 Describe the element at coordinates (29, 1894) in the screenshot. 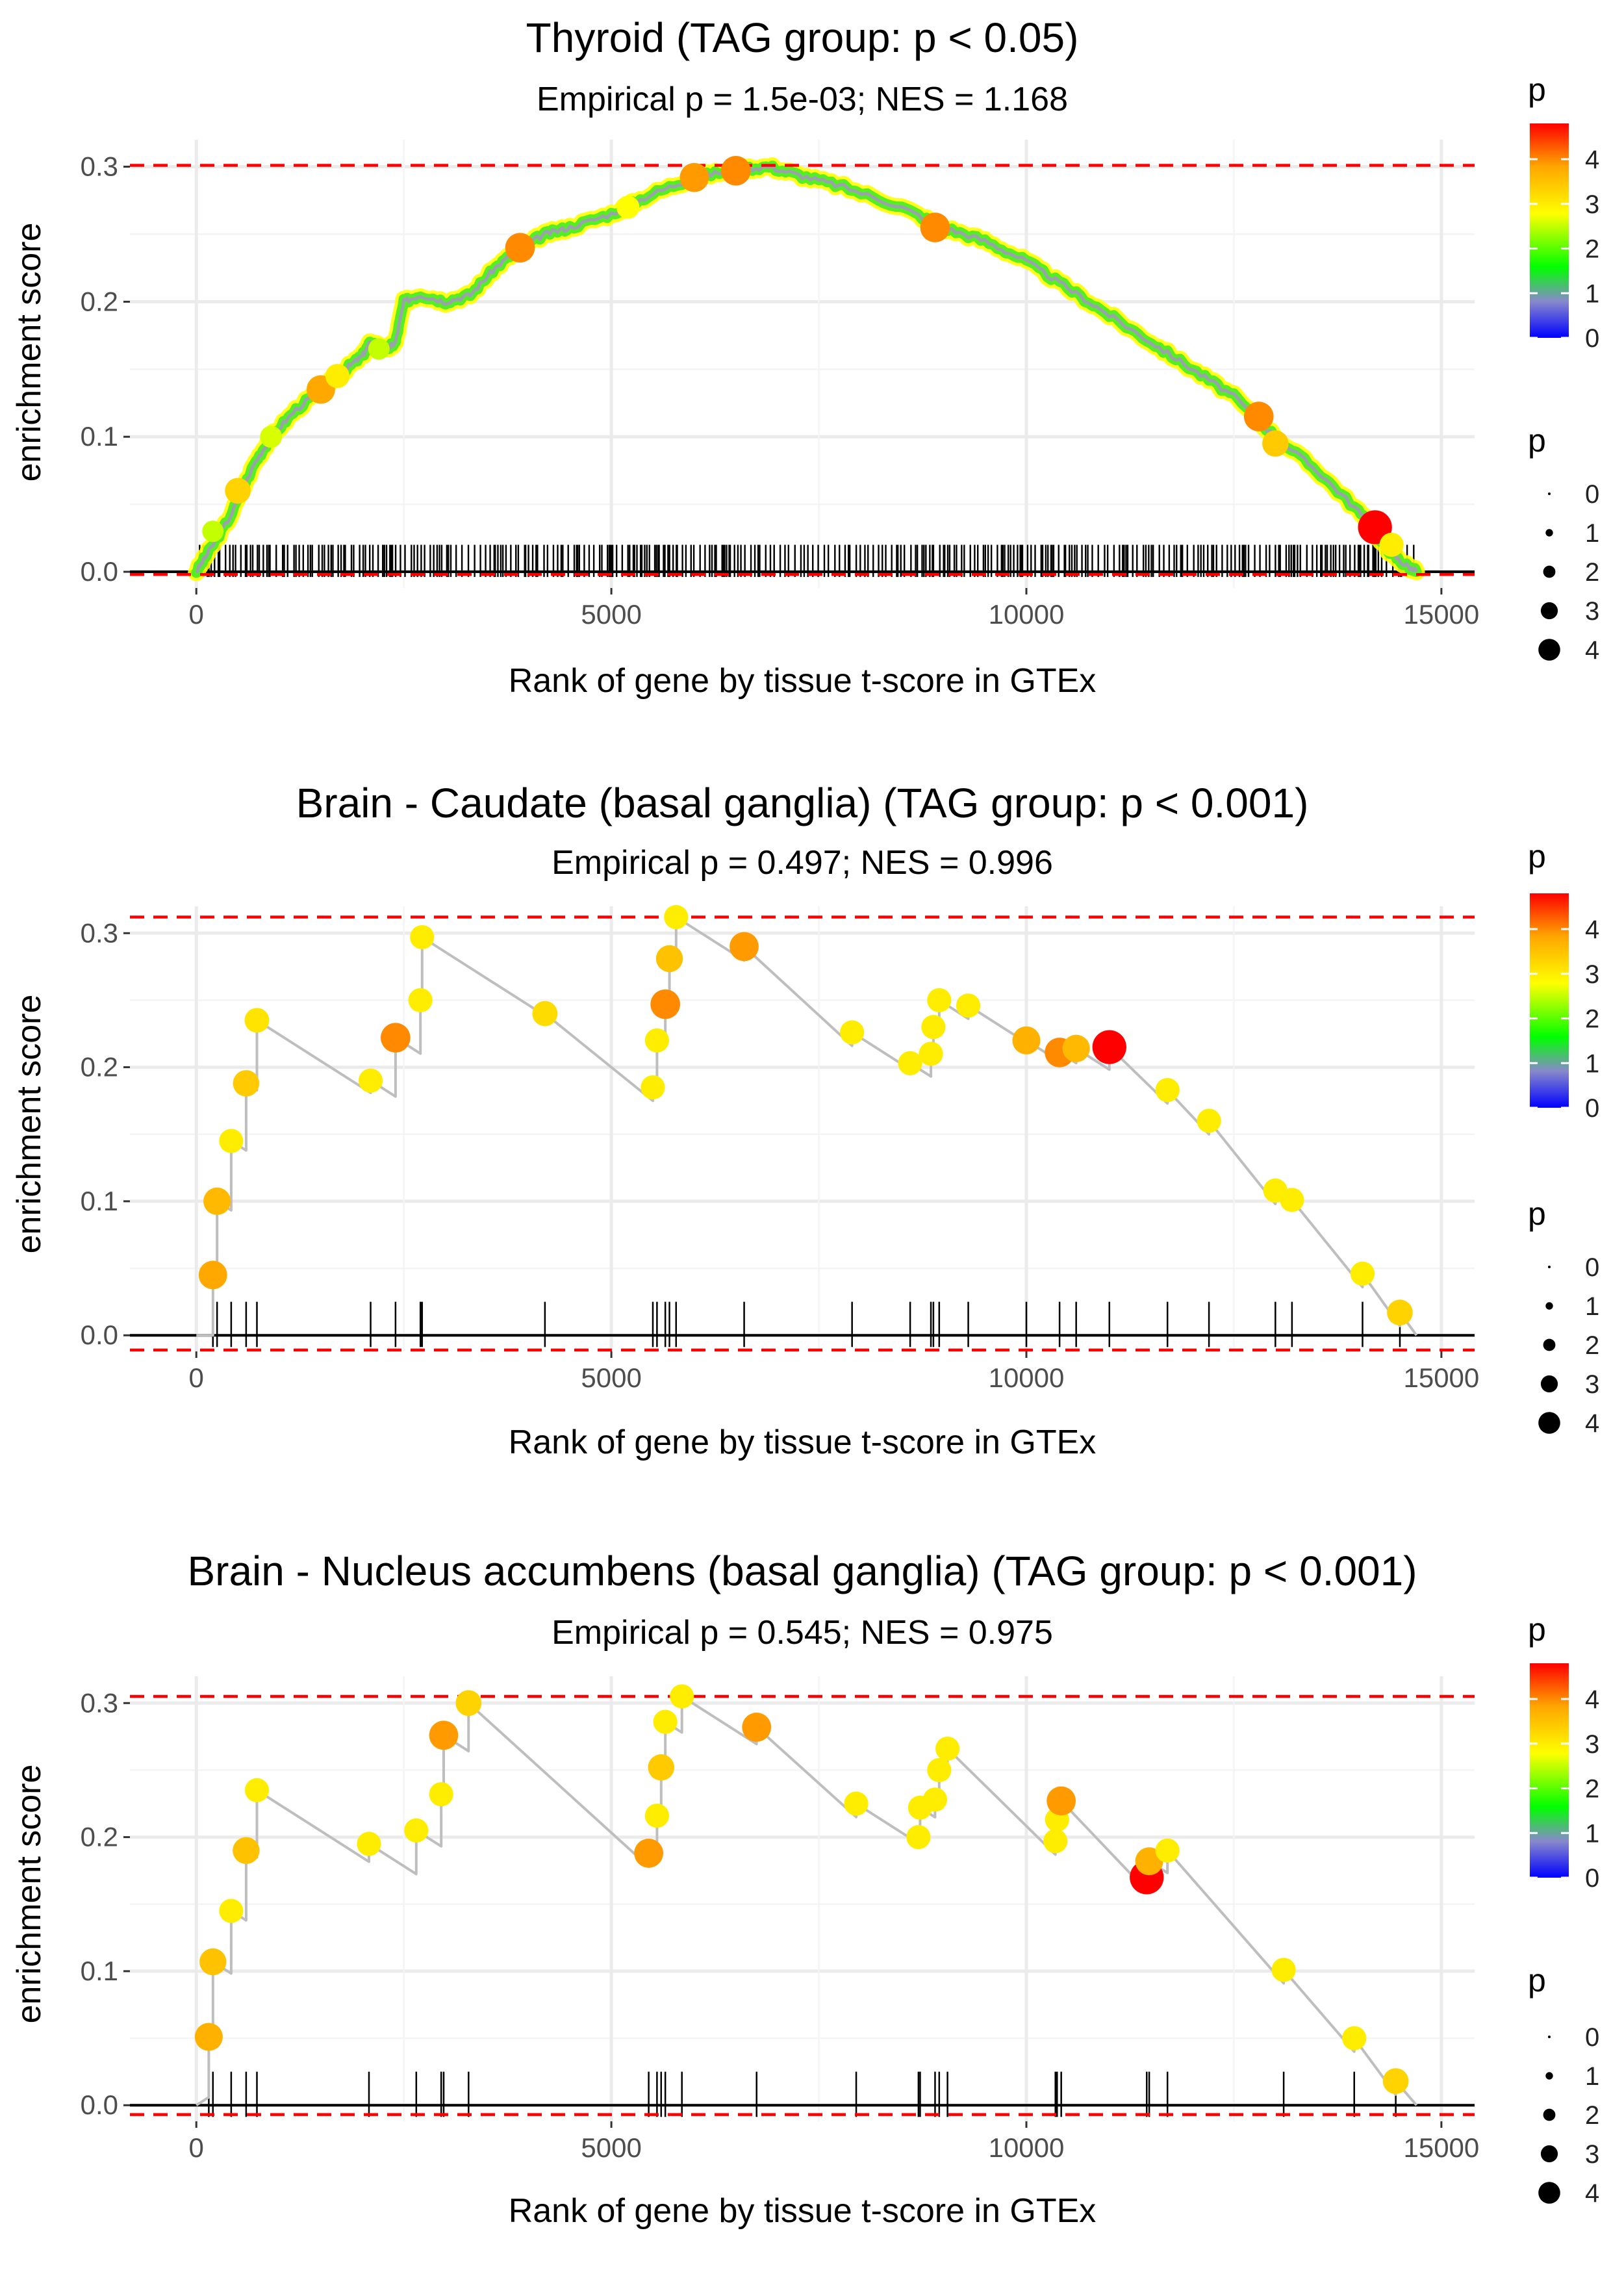

I see `panel-3-y-axis-title: enrichment score` at that location.